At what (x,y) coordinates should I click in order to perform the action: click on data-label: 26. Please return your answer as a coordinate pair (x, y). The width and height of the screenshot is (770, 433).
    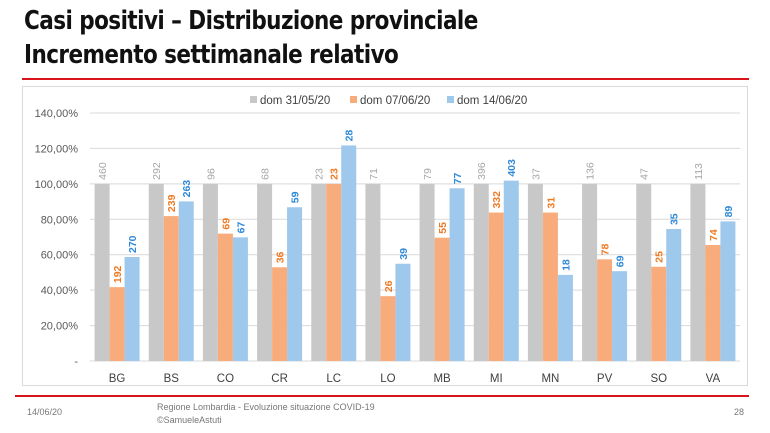
    Looking at the image, I should click on (389, 286).